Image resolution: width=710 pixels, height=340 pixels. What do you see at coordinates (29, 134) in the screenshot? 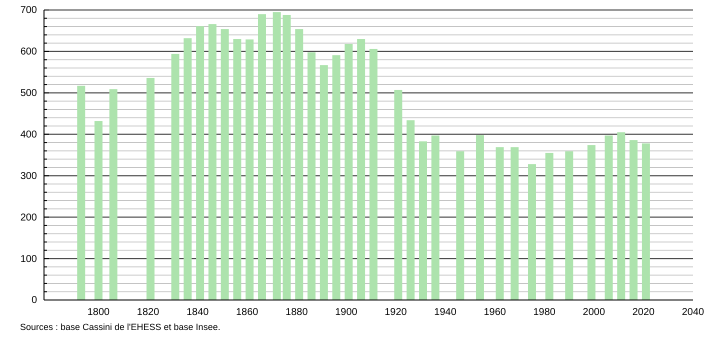
I see `y-tick-label: 400` at bounding box center [29, 134].